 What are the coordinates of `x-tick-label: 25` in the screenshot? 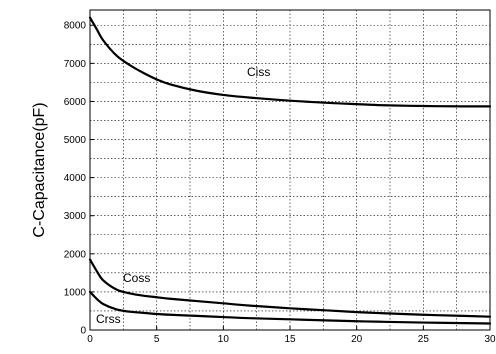 It's located at (424, 339).